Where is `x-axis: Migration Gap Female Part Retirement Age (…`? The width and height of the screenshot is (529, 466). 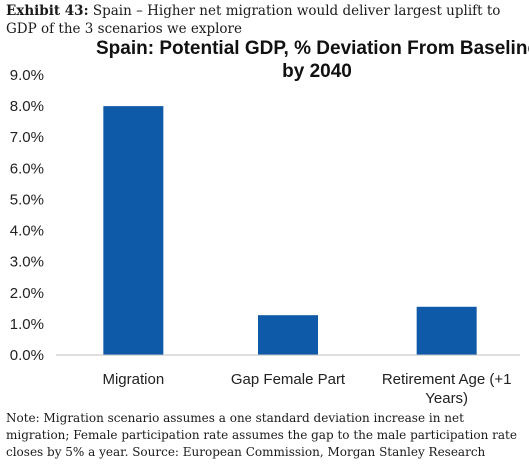
x-axis: Migration Gap Female Part Retirement Age (… is located at coordinates (288, 380).